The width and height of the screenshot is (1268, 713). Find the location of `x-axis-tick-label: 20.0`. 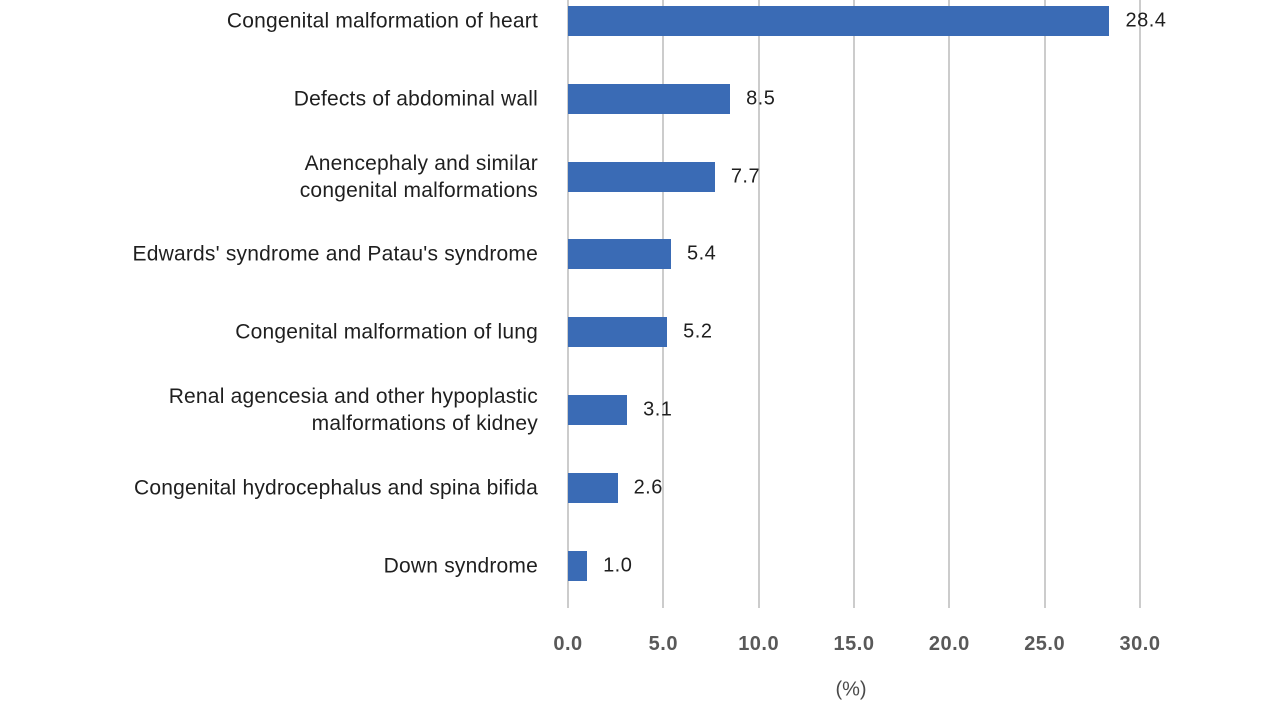

x-axis-tick-label: 20.0 is located at coordinates (949, 644).